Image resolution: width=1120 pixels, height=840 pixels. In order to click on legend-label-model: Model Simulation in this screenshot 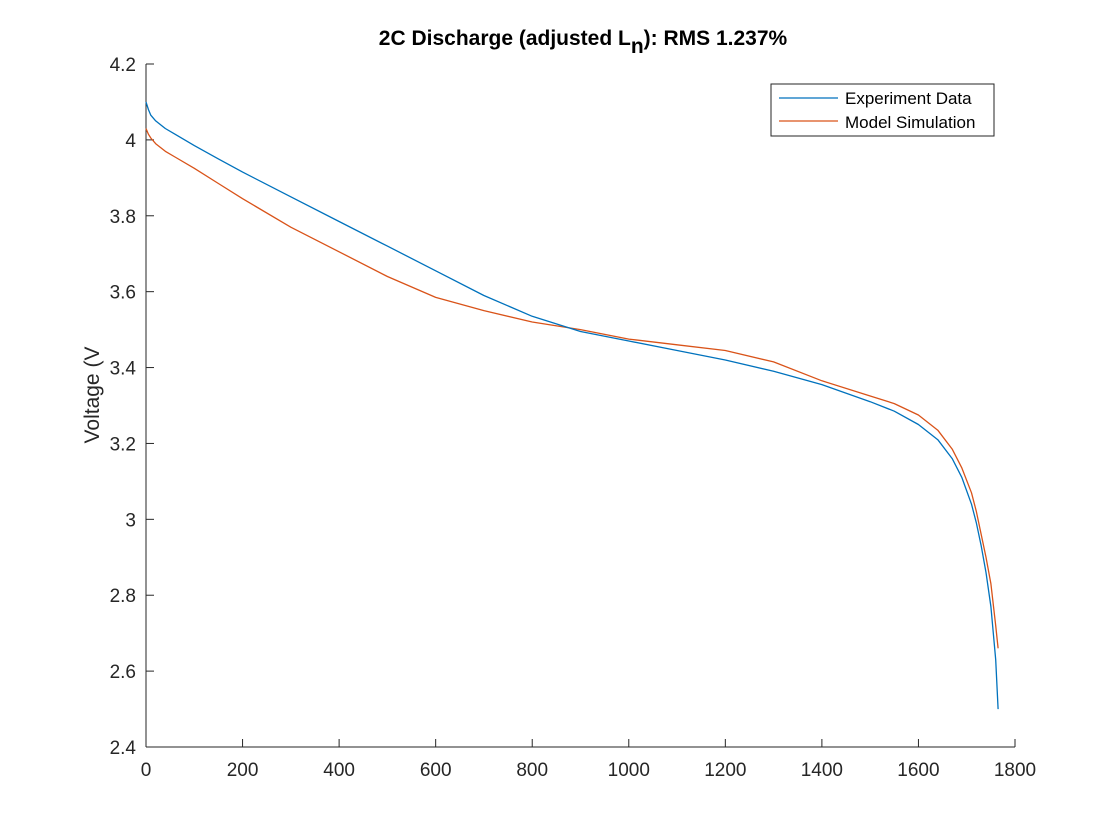, I will do `click(910, 122)`.